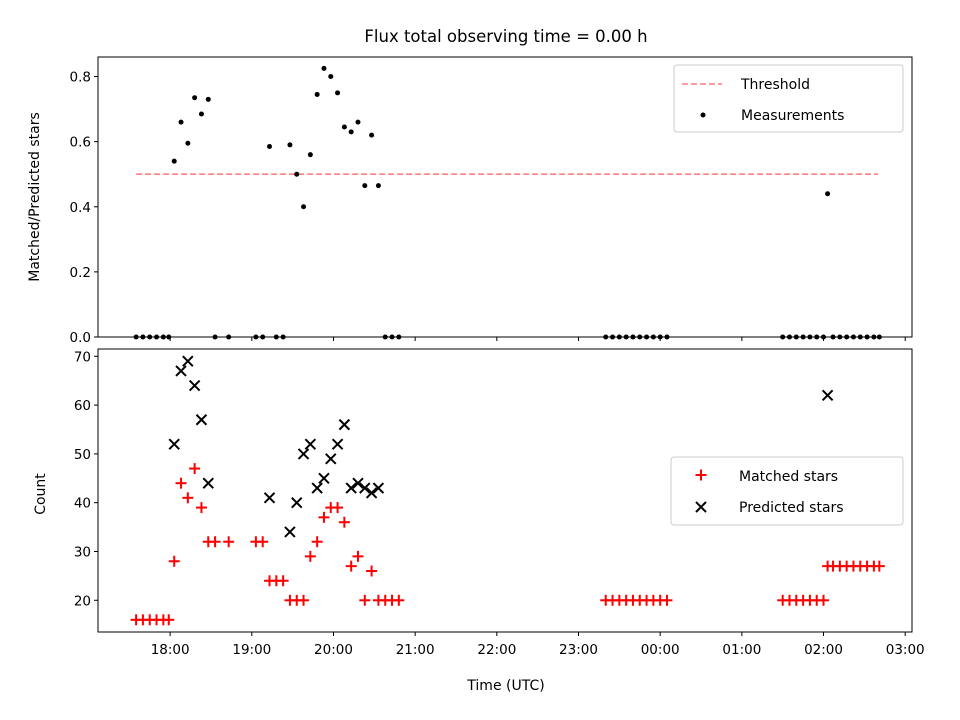  Describe the element at coordinates (35, 197) in the screenshot. I see `top-y-axis-label: Matched/Predicted stars` at that location.